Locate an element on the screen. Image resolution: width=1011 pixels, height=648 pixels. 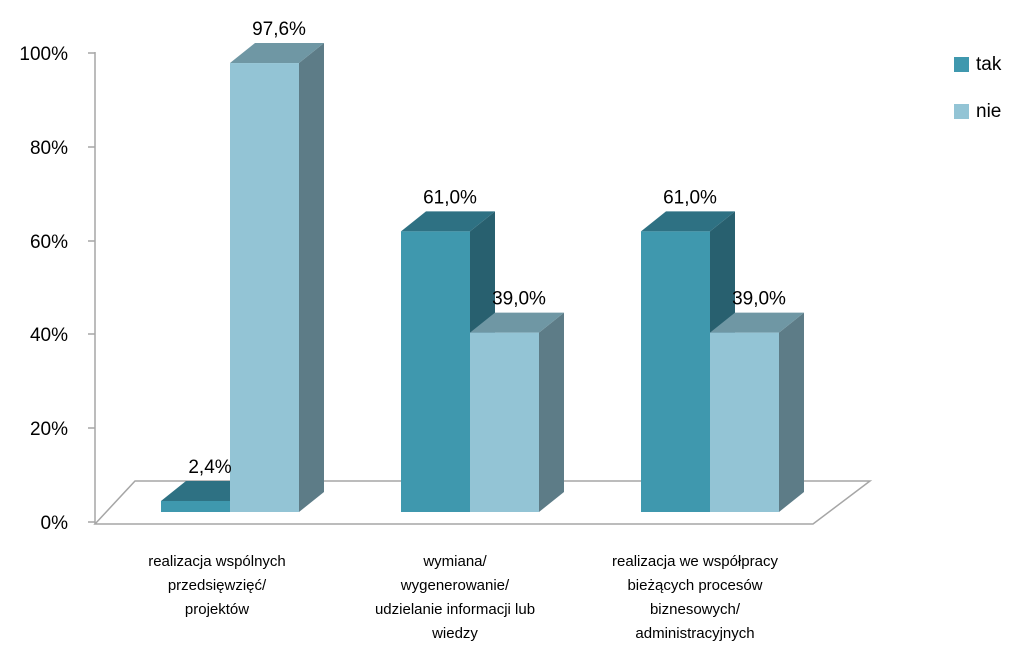
category-label: bieżących procesów is located at coordinates (694, 585).